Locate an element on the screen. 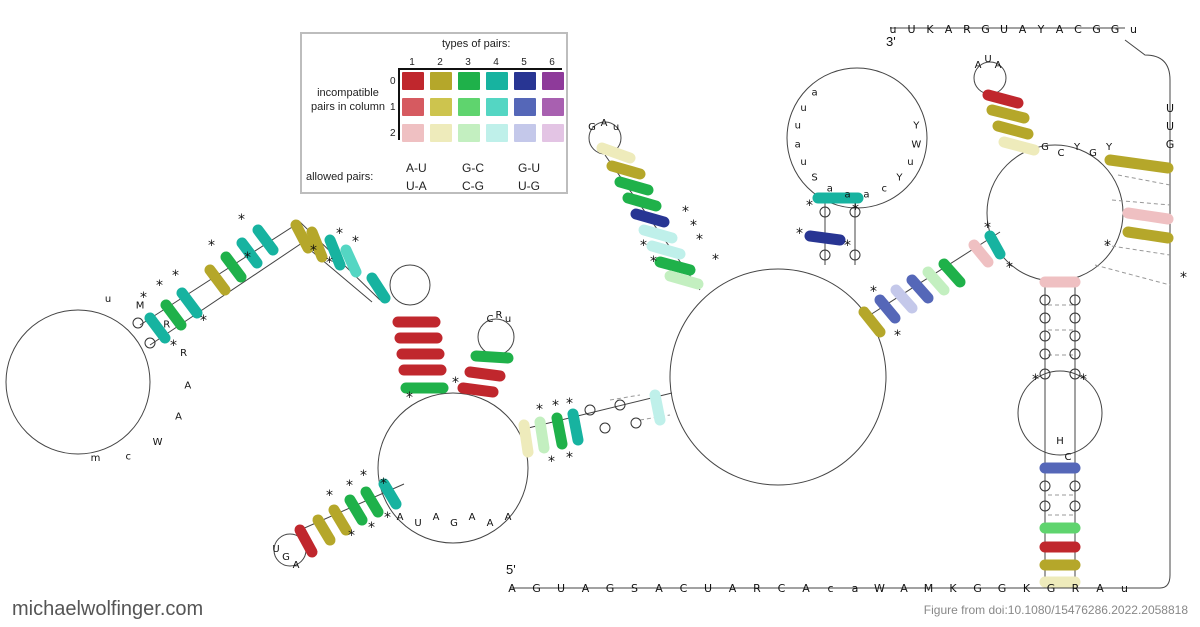  legend-row-label: incompatible pairs in column is located at coordinates (348, 100).